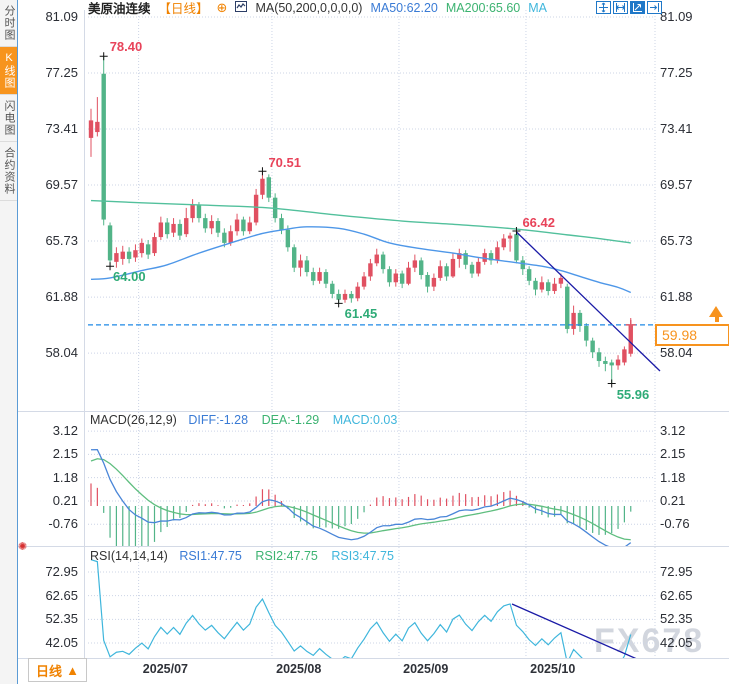 The height and width of the screenshot is (684, 729). I want to click on instrument-title: 美原油连续, so click(119, 9).